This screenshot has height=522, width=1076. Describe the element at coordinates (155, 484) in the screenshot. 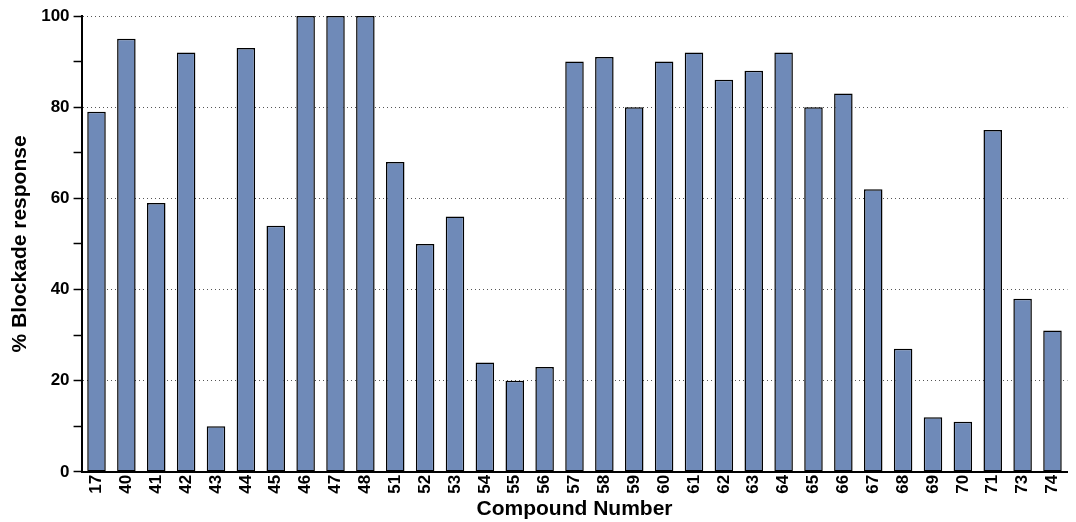

I see `x-tick-label: 41` at that location.